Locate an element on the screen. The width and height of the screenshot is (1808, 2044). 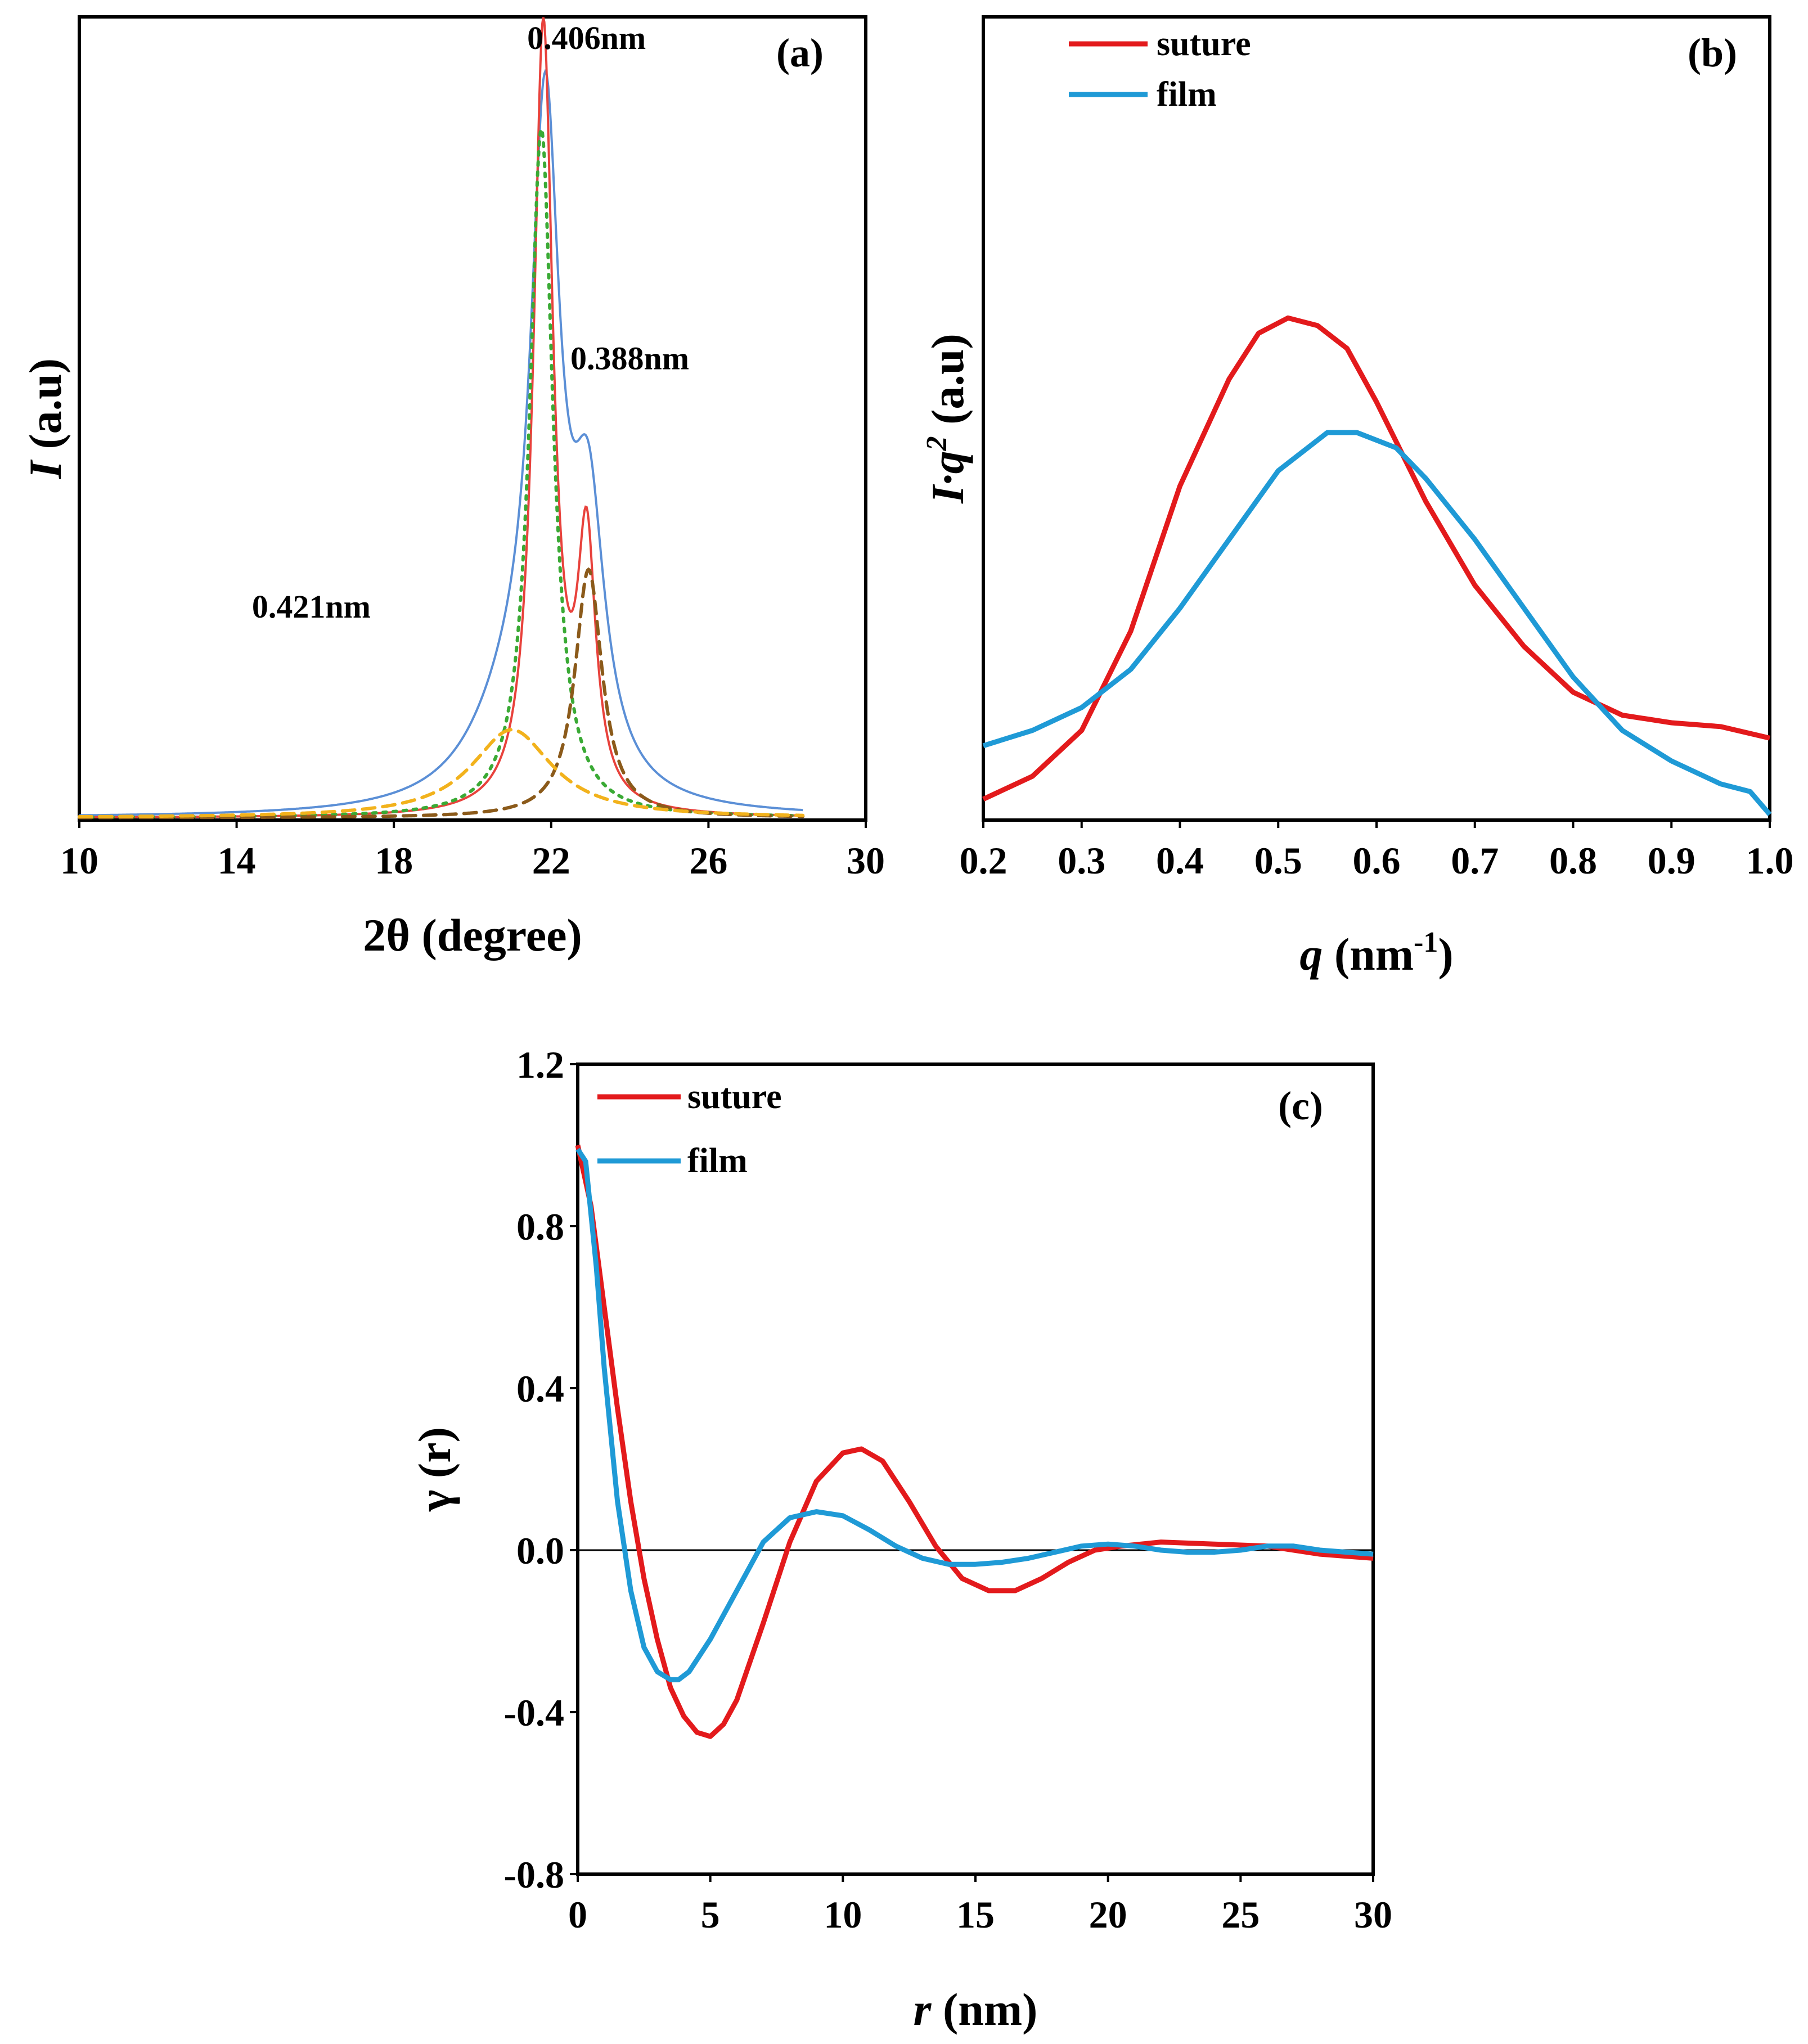
panel-b-x-axis-label: q (nm-1) is located at coordinates (1376, 953).